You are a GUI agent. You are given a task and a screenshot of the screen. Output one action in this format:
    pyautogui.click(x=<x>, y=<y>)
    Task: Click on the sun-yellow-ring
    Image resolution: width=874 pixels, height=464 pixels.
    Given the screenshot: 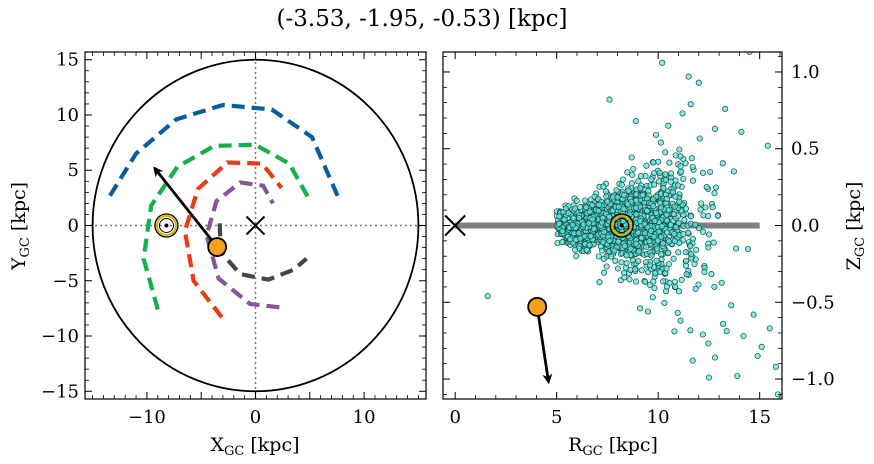 What is the action you would take?
    pyautogui.click(x=622, y=225)
    